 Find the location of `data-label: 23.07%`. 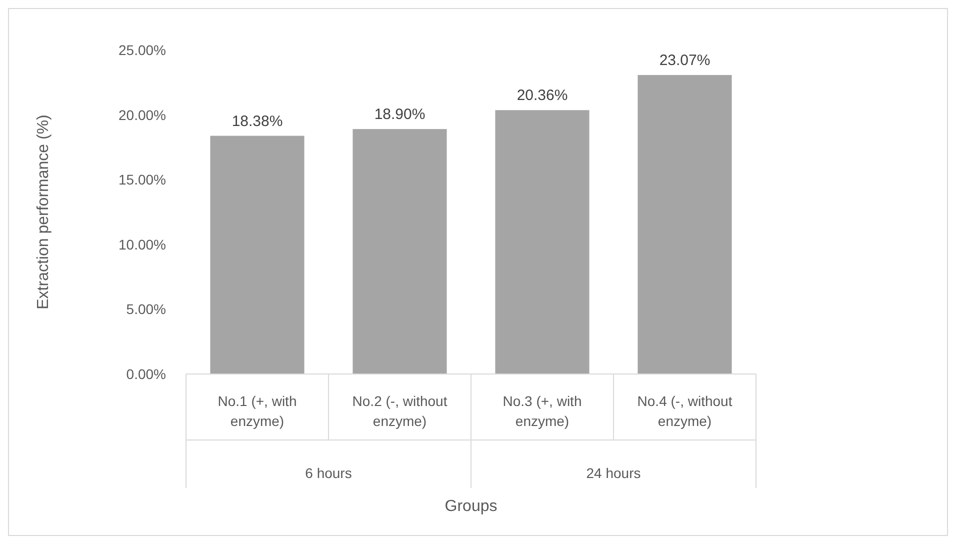

data-label: 23.07% is located at coordinates (684, 61).